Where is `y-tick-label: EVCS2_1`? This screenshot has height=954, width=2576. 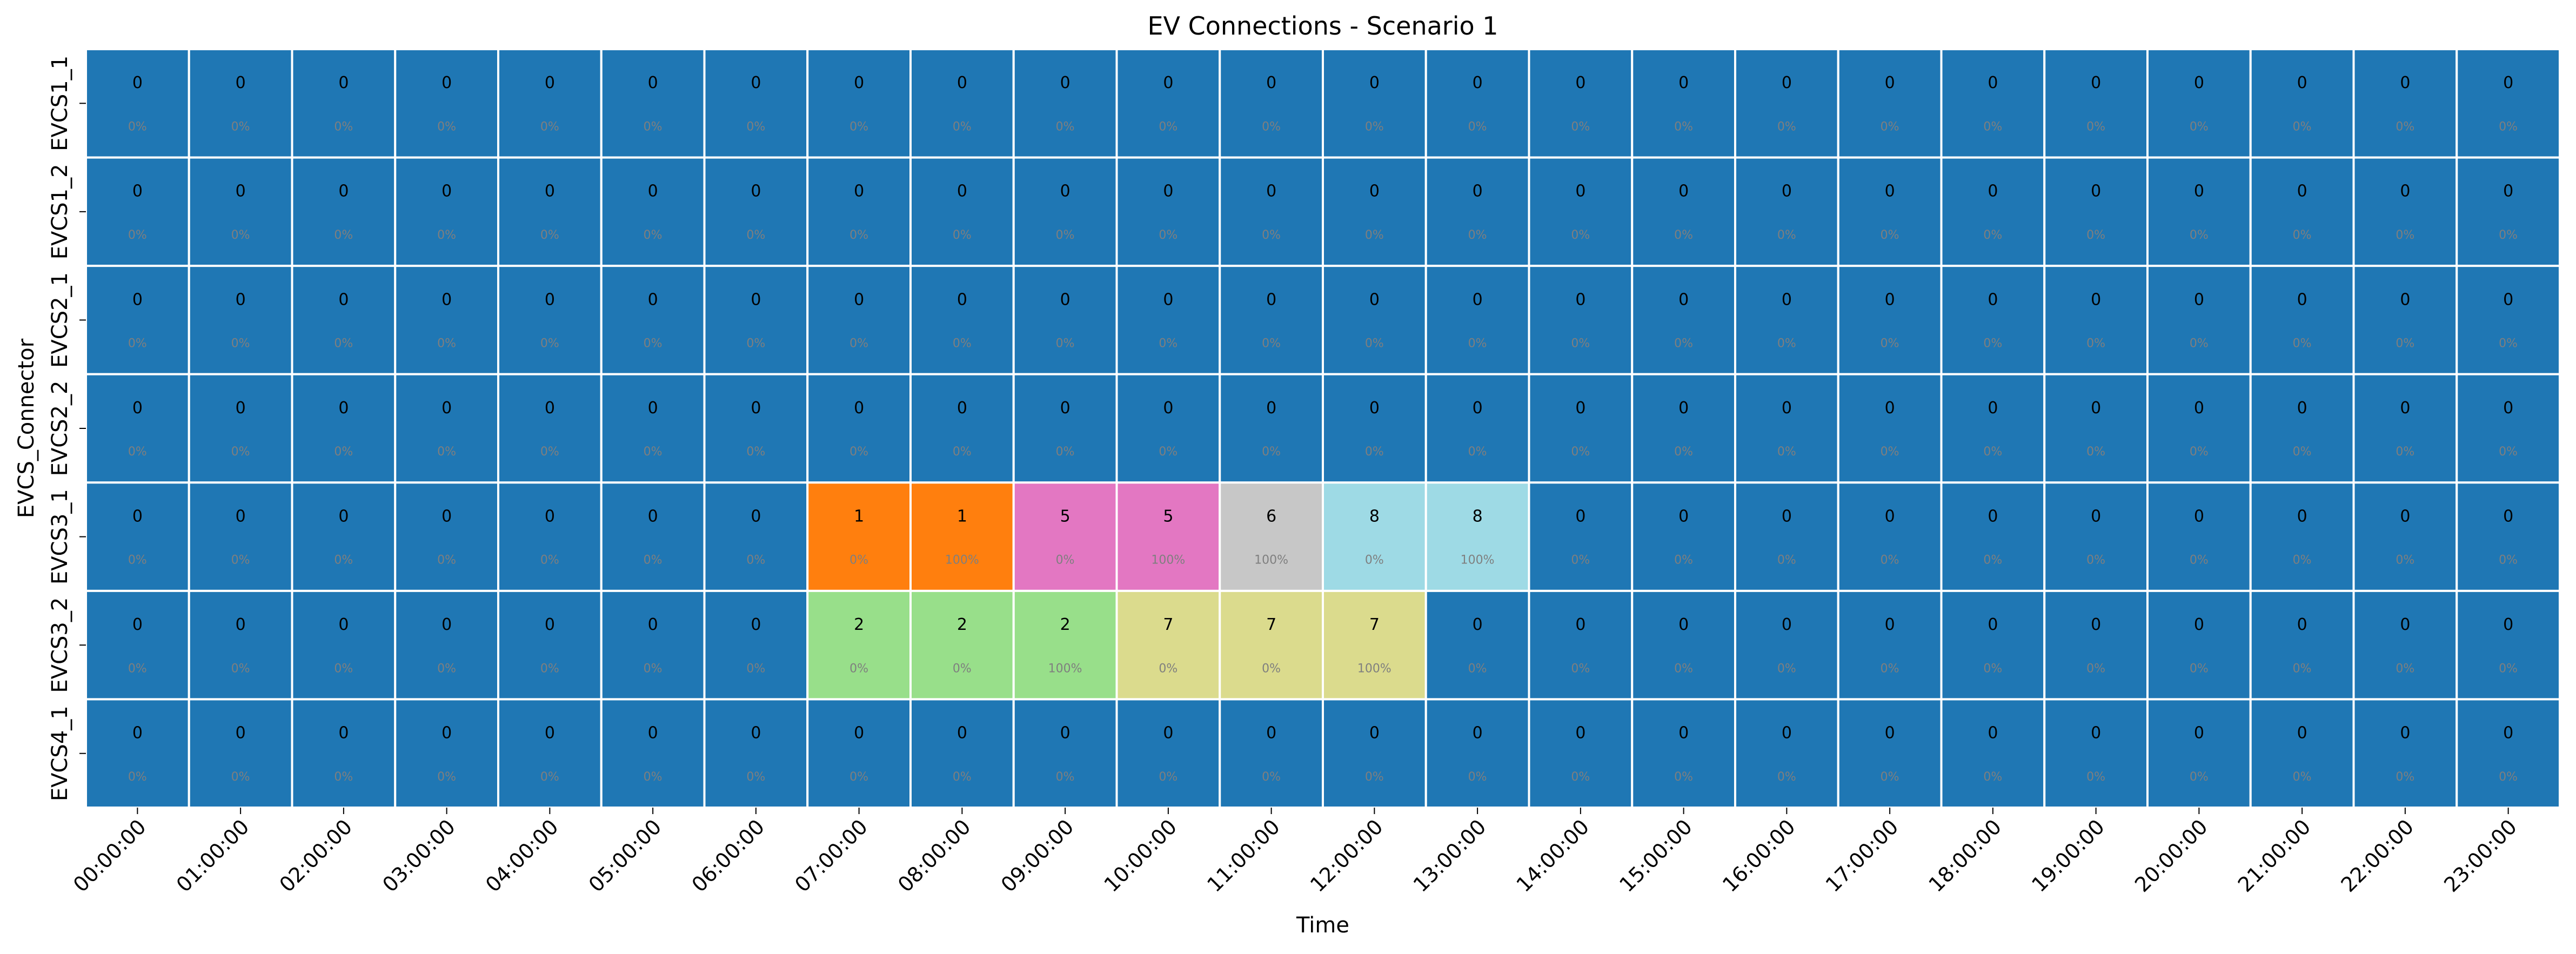 y-tick-label: EVCS2_1 is located at coordinates (60, 320).